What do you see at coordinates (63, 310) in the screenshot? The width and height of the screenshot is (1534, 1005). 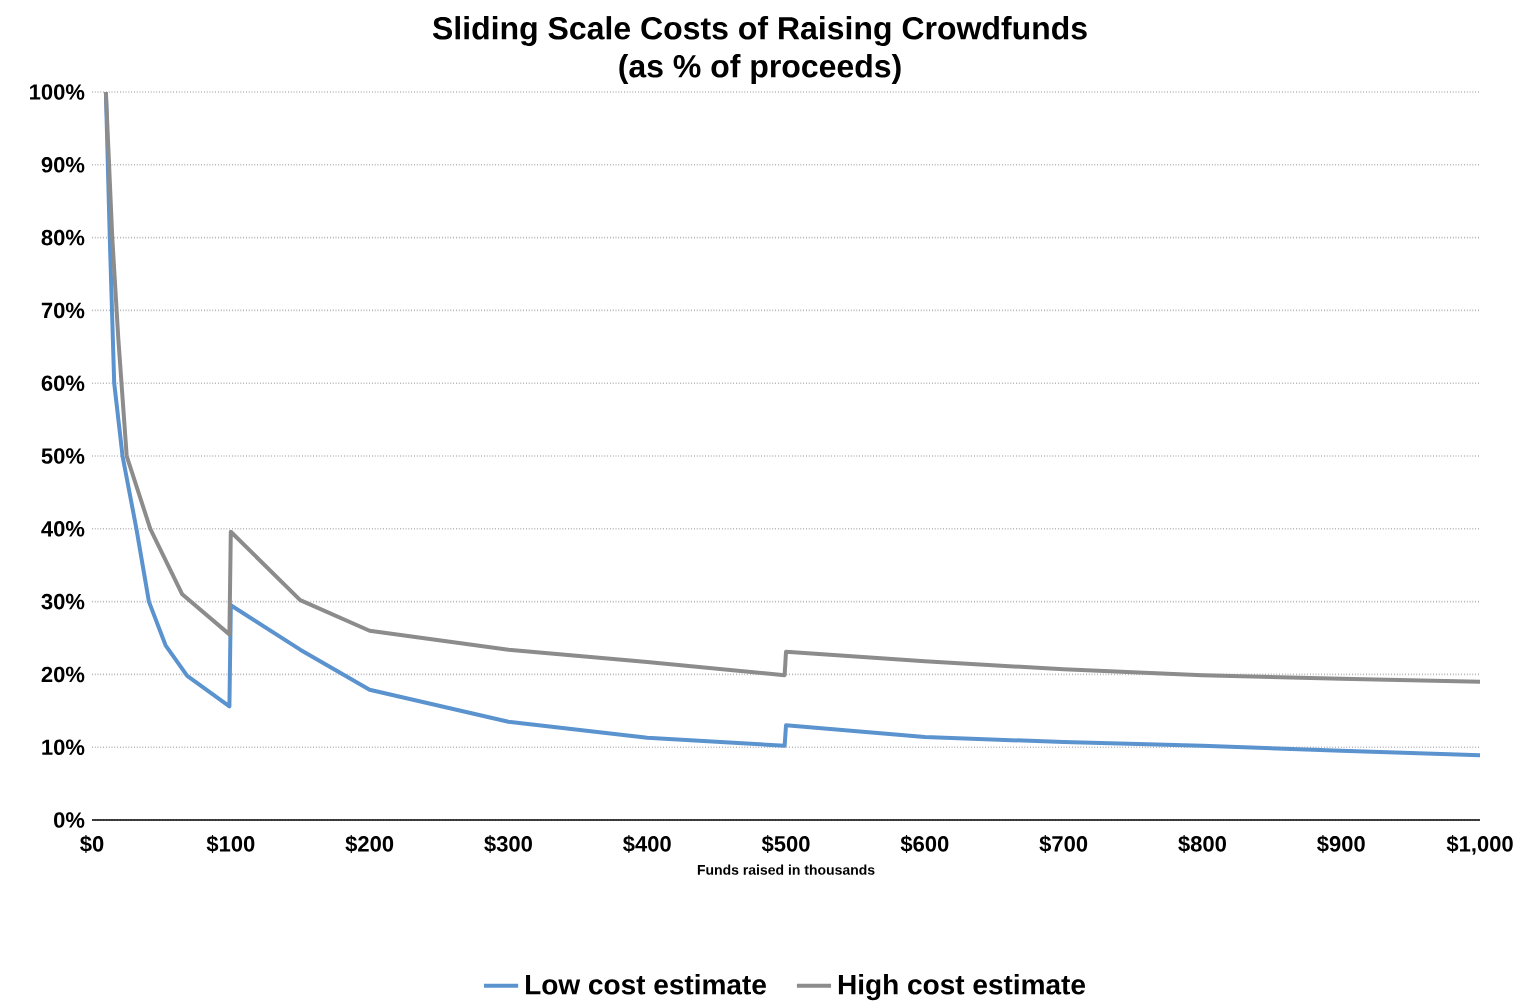 I see `y-tick-label: 70%` at bounding box center [63, 310].